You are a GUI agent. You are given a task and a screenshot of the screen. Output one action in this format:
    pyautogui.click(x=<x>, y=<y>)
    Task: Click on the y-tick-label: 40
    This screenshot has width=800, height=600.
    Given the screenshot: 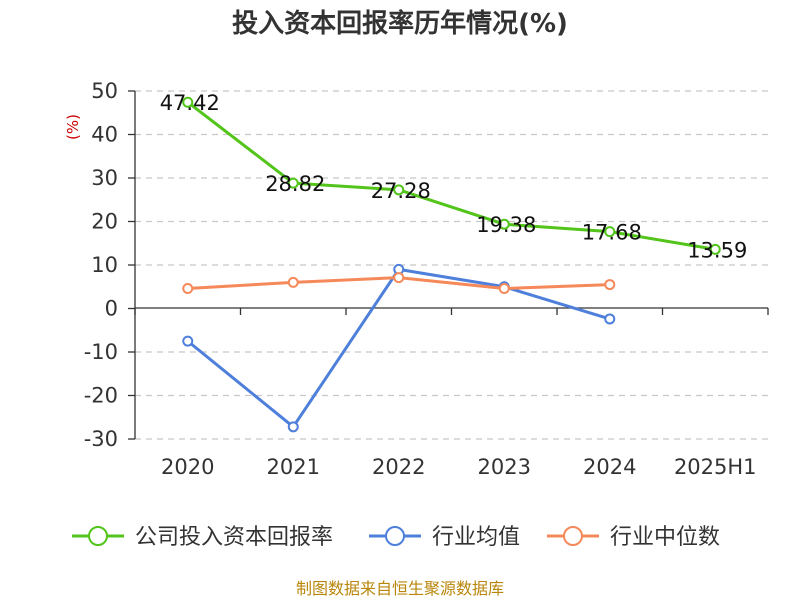 What is the action you would take?
    pyautogui.click(x=104, y=135)
    